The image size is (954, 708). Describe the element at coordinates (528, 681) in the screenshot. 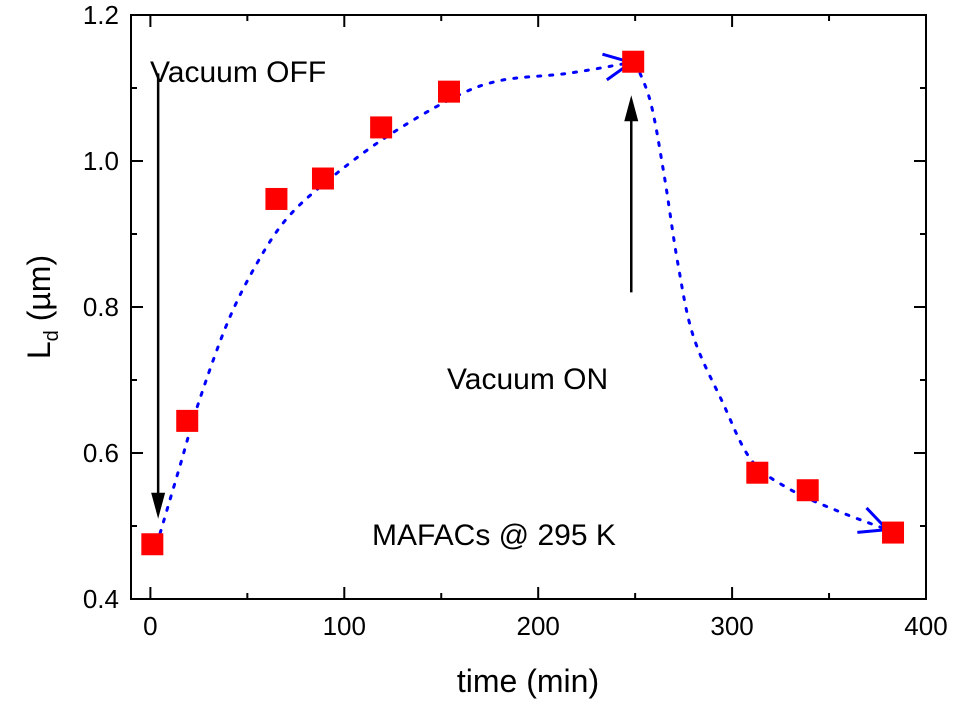

I see `x-axis-label: time (min)` at that location.